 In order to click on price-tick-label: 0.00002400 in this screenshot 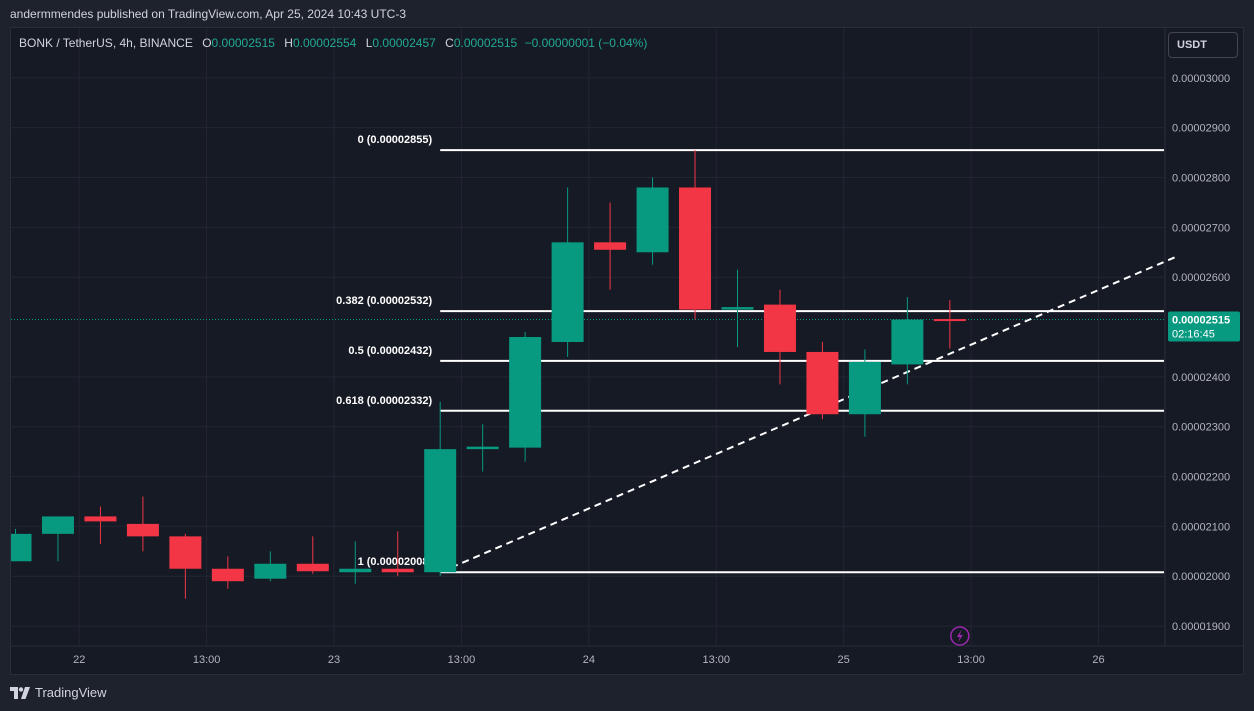, I will do `click(1201, 378)`.